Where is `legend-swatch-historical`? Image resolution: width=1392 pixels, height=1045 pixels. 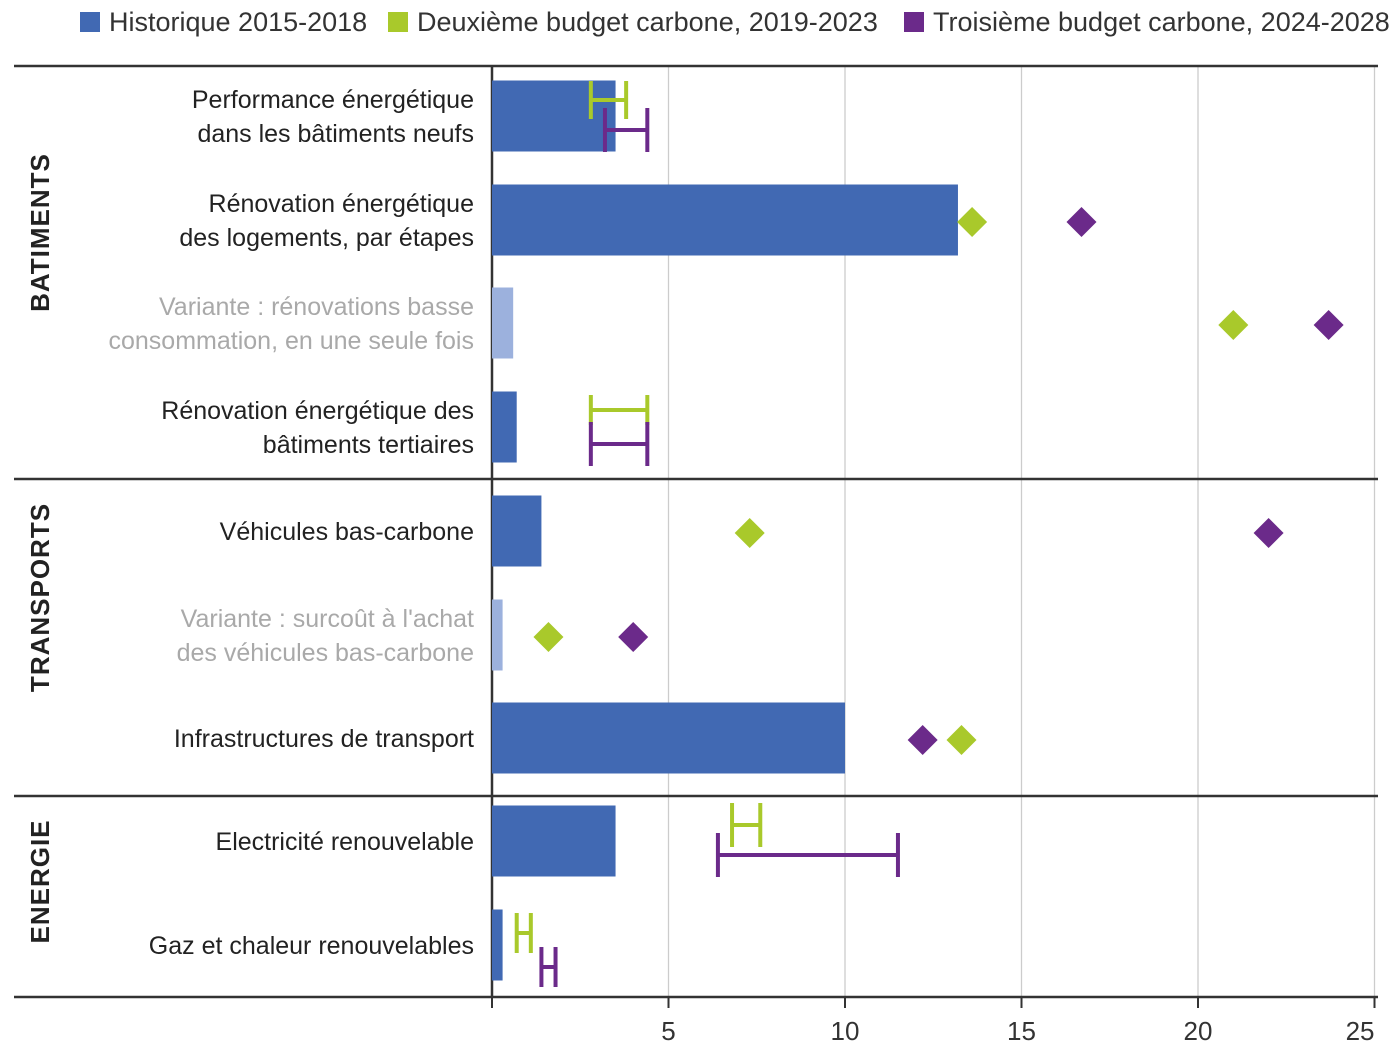 legend-swatch-historical is located at coordinates (90, 22).